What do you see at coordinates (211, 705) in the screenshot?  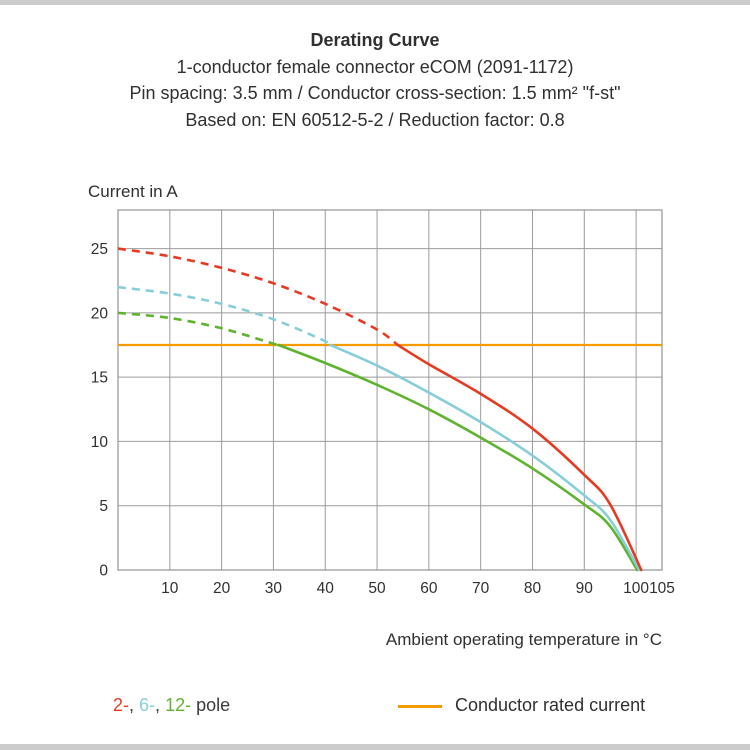 I see `pole-legend-part: pole` at bounding box center [211, 705].